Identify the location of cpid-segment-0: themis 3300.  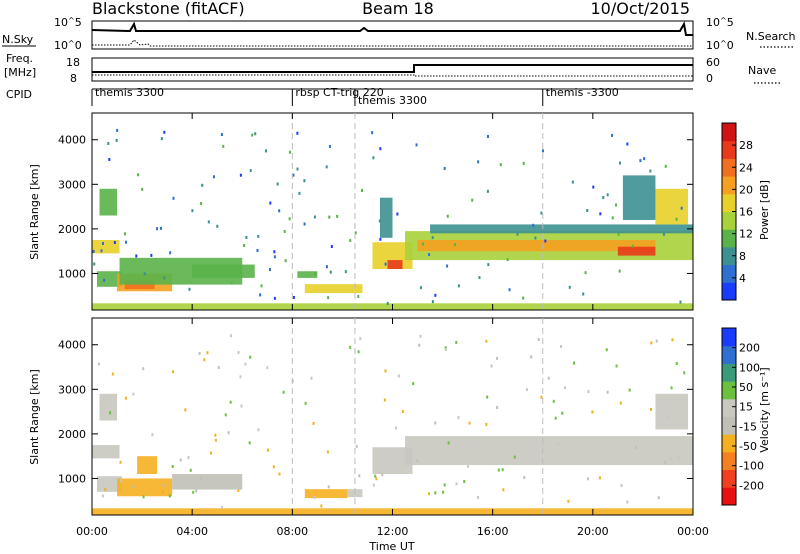
(129, 92).